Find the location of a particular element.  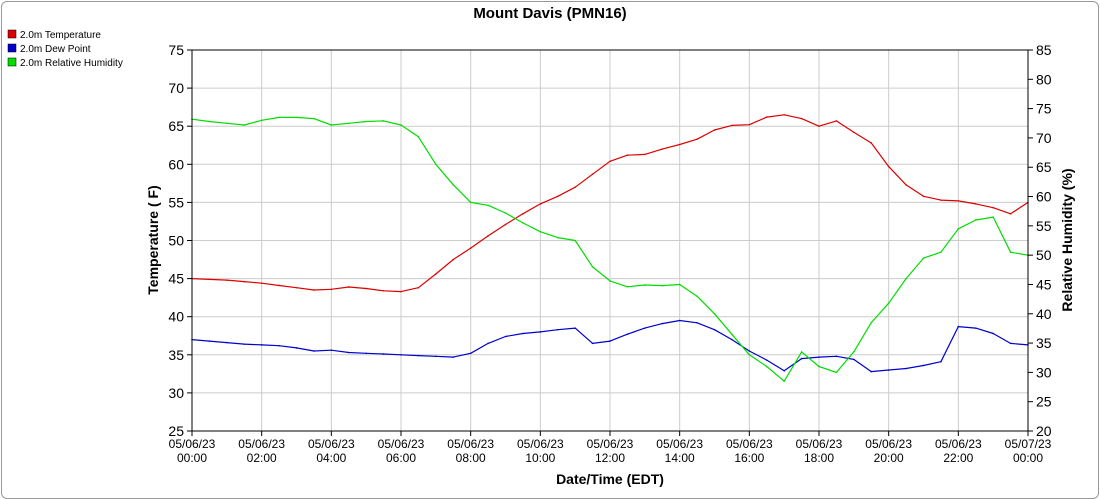

legend-label: 2.0m Relative Humidity is located at coordinates (71, 63).